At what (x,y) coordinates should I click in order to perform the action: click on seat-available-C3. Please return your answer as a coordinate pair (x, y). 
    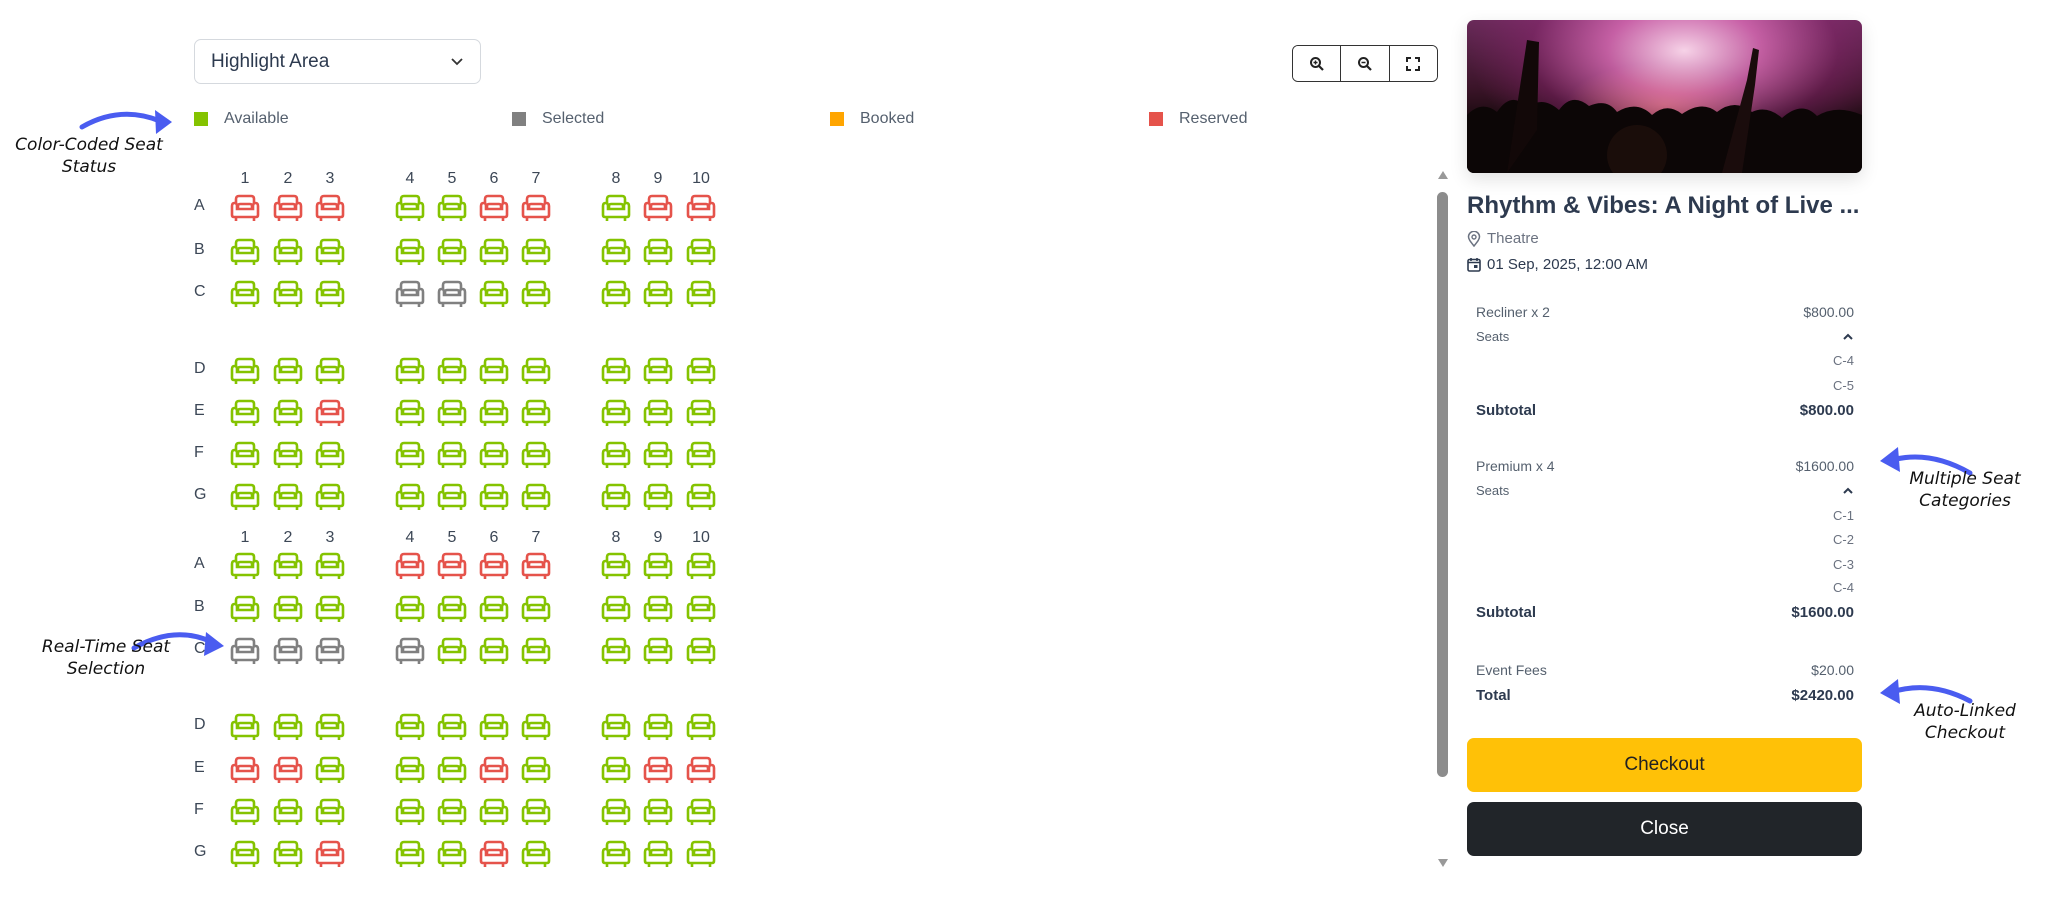
    Looking at the image, I should click on (330, 294).